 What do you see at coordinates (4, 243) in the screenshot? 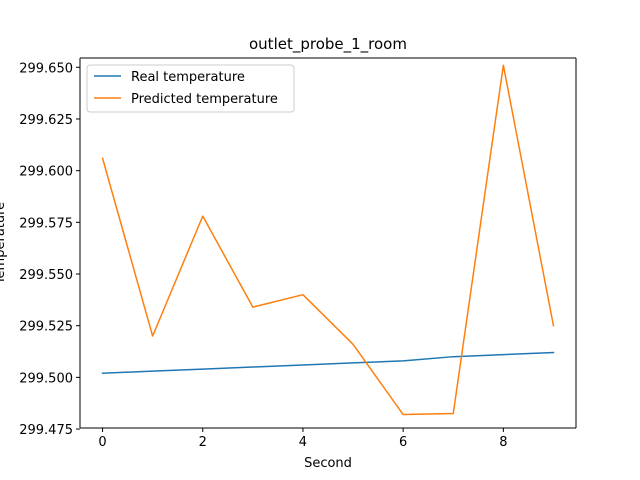
I see `y-axis-label: Temperature` at bounding box center [4, 243].